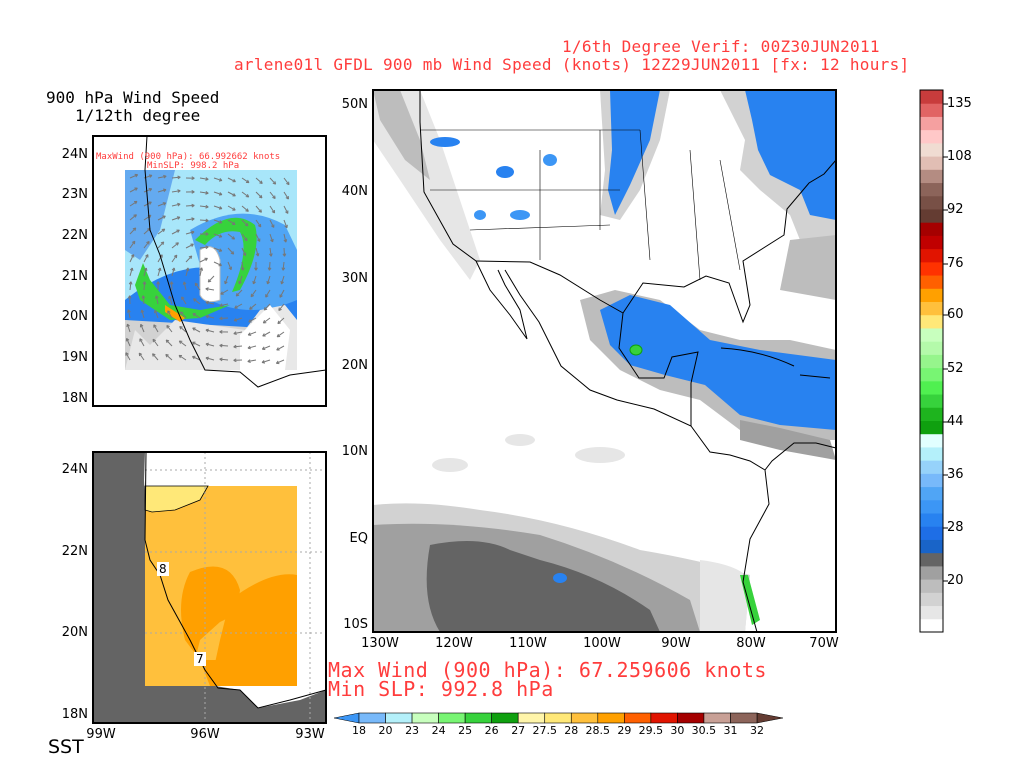 The height and width of the screenshot is (768, 1024). Describe the element at coordinates (558, 718) in the screenshot. I see `sst-colorbar` at that location.